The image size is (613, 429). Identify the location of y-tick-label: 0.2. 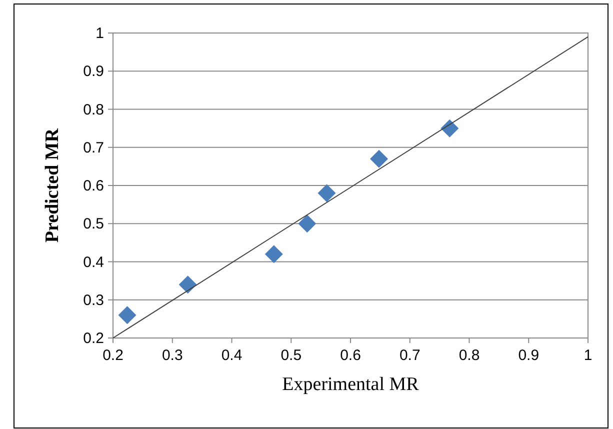
(93, 338).